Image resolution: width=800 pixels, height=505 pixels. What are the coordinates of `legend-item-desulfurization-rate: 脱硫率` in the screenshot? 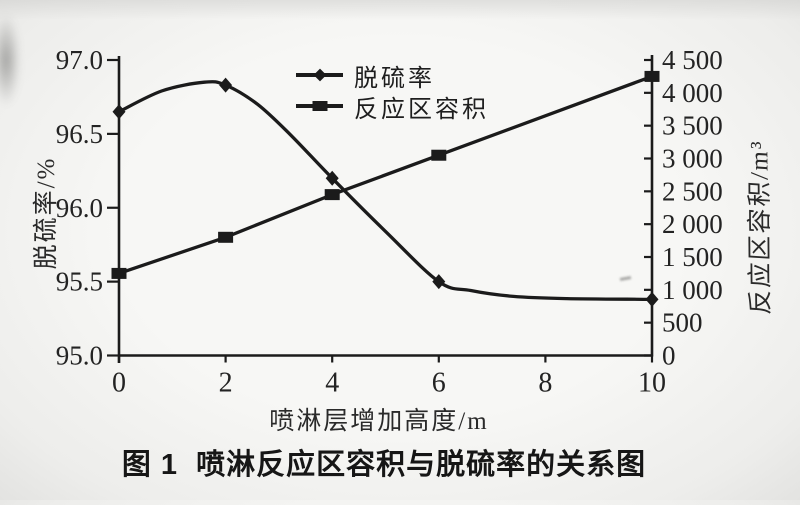 It's located at (392, 77).